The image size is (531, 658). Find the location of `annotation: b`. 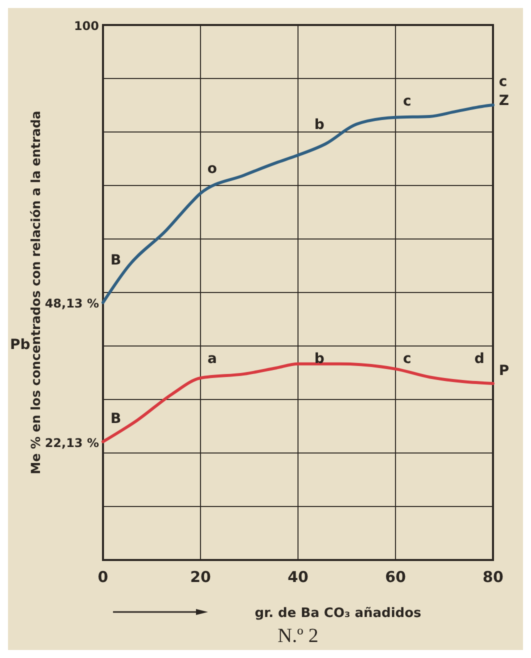

annotation: b is located at coordinates (319, 124).